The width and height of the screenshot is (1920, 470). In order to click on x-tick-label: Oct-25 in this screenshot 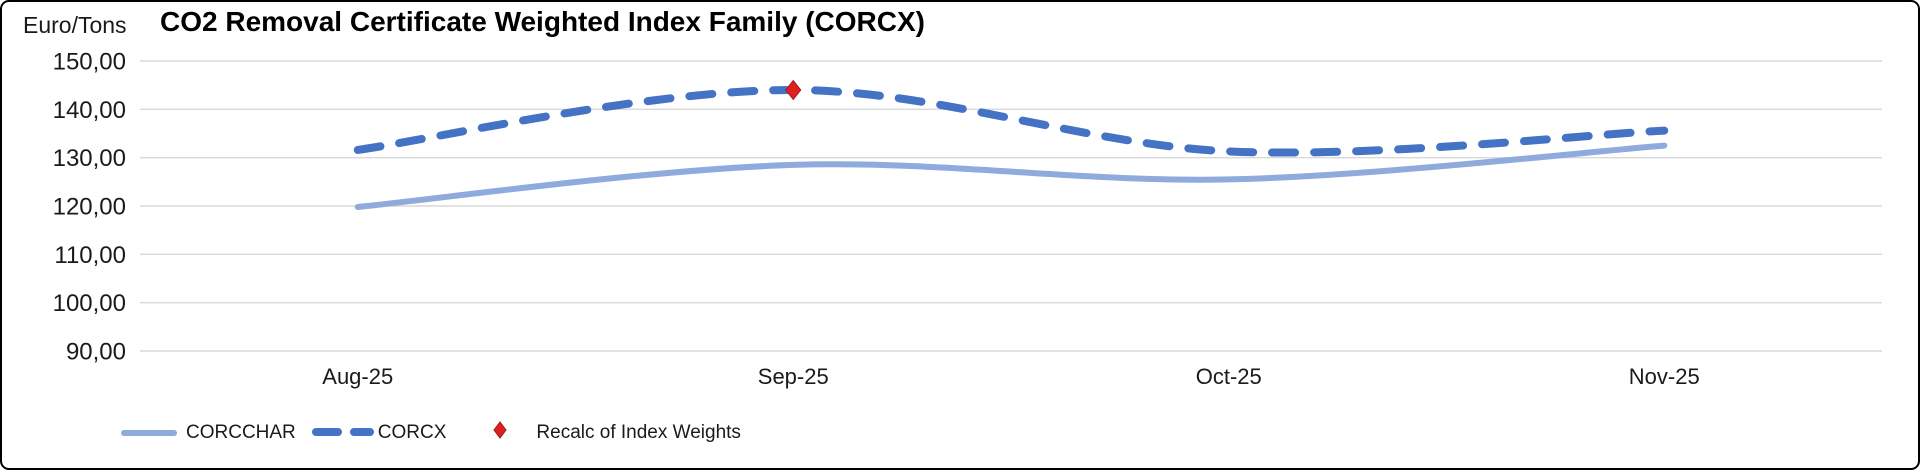, I will do `click(1229, 376)`.